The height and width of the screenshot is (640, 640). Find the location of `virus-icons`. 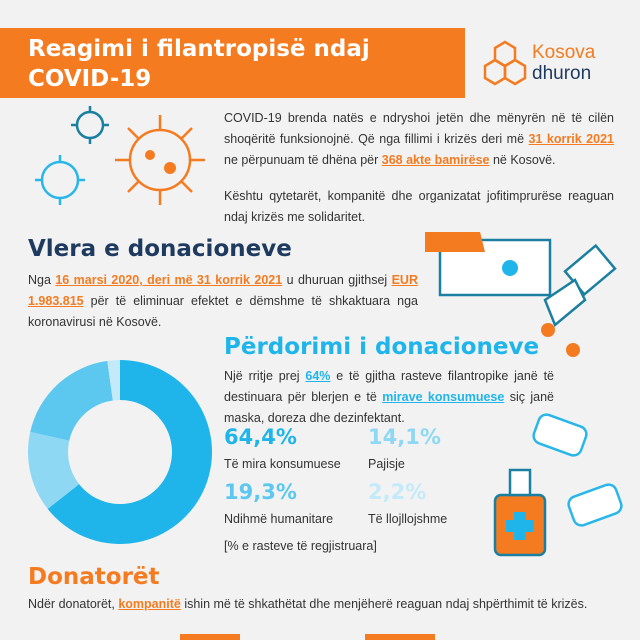

virus-icons is located at coordinates (120, 155).